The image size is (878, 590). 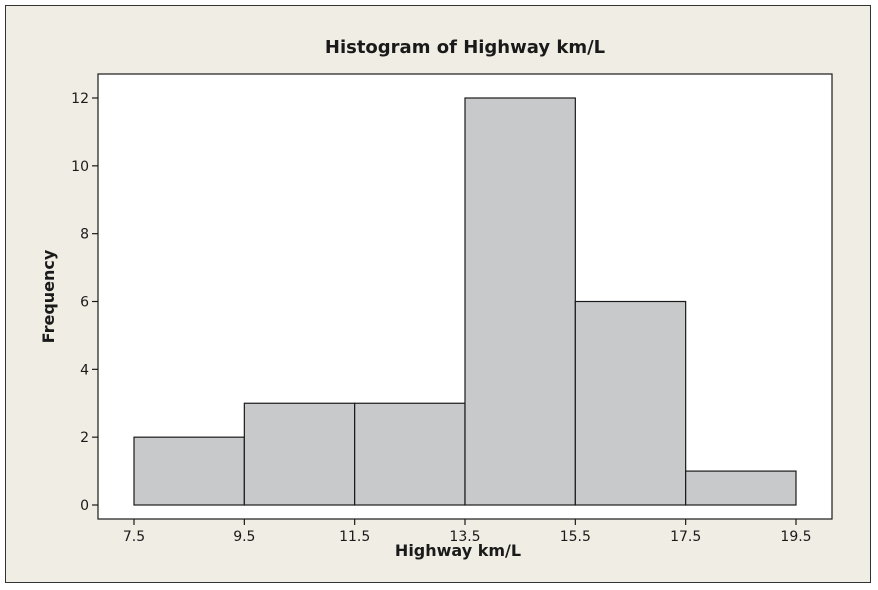 What do you see at coordinates (795, 537) in the screenshot?
I see `x-tick-label-6: 19.5` at bounding box center [795, 537].